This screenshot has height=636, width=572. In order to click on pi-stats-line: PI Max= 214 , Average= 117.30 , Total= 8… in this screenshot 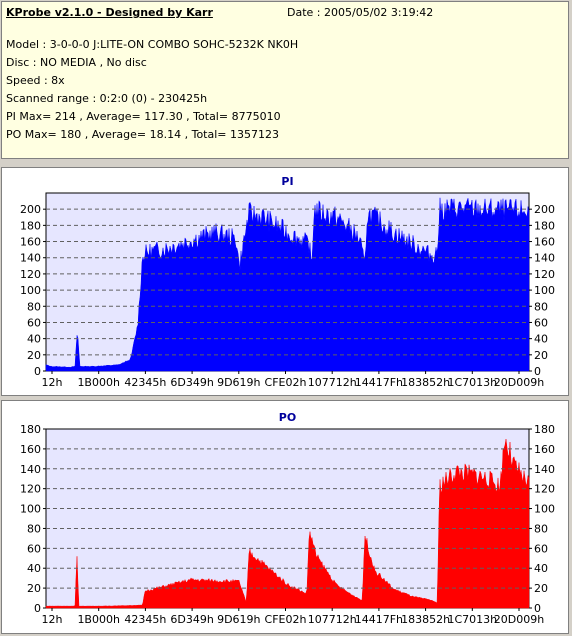, I will do `click(143, 116)`.